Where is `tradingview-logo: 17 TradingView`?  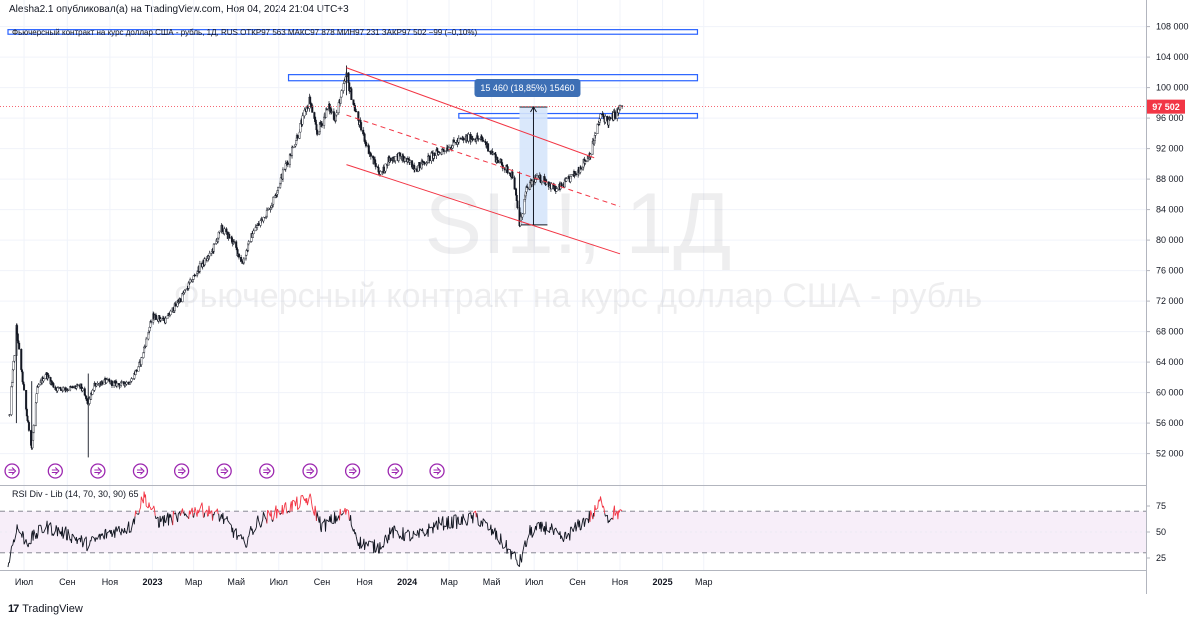 tradingview-logo: 17 TradingView is located at coordinates (45, 609).